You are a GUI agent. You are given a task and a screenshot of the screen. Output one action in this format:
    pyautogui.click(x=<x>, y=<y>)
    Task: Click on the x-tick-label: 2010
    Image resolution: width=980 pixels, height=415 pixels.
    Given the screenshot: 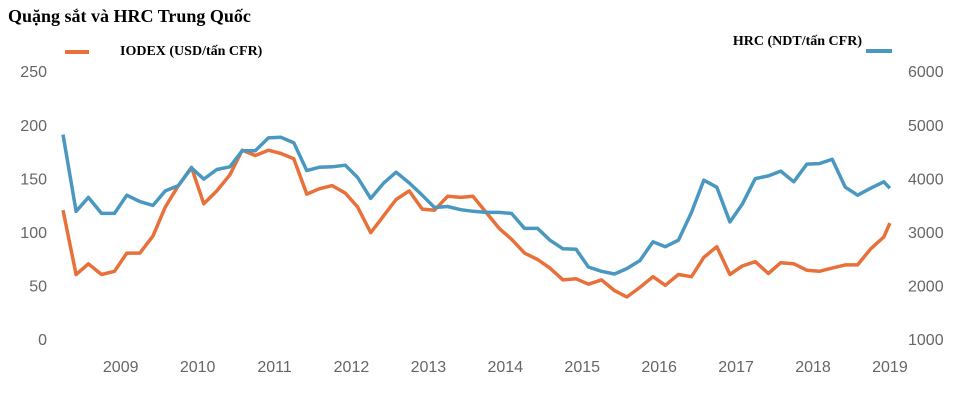 What is the action you would take?
    pyautogui.click(x=198, y=367)
    